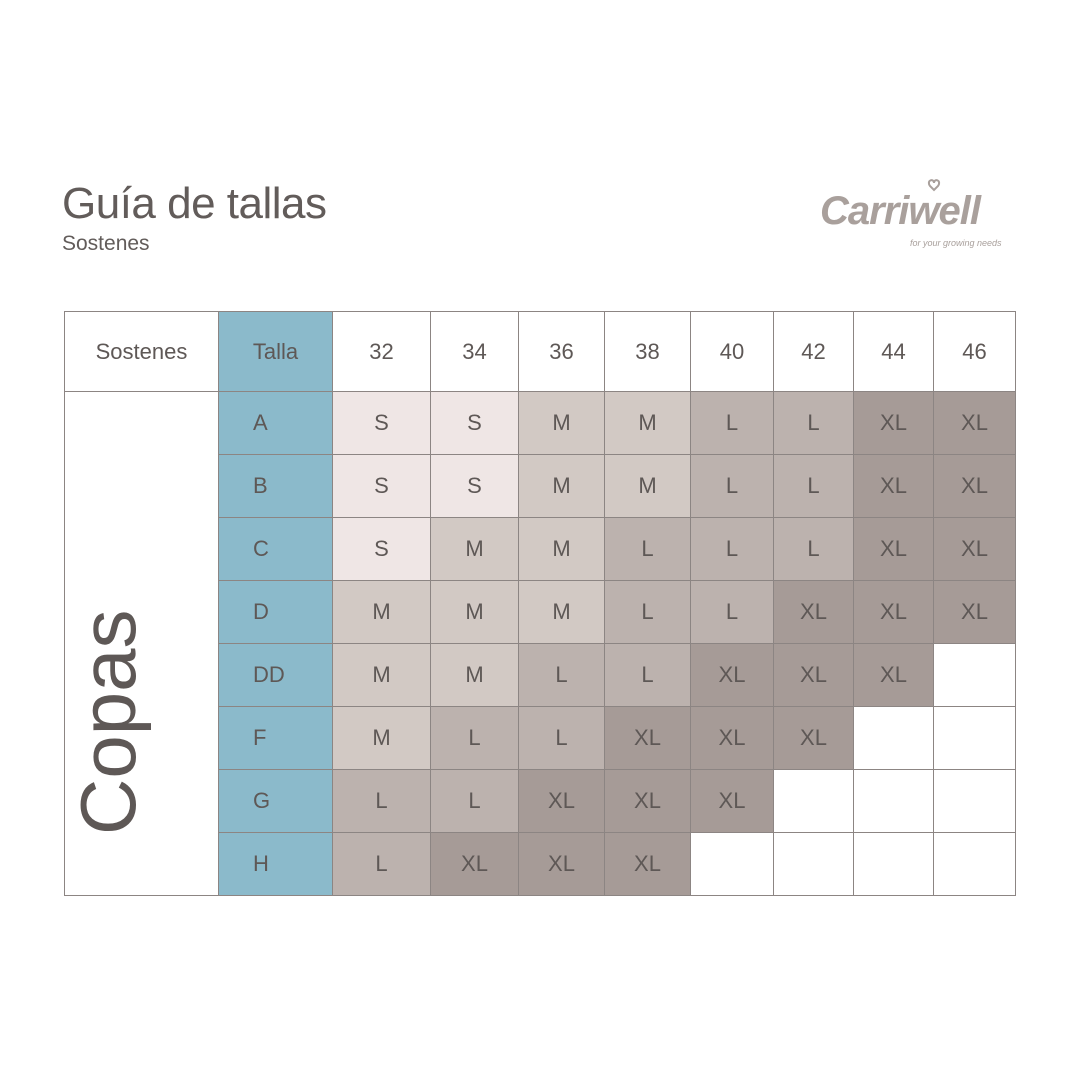 This screenshot has width=1080, height=1080. What do you see at coordinates (276, 864) in the screenshot?
I see `cup-label: H` at bounding box center [276, 864].